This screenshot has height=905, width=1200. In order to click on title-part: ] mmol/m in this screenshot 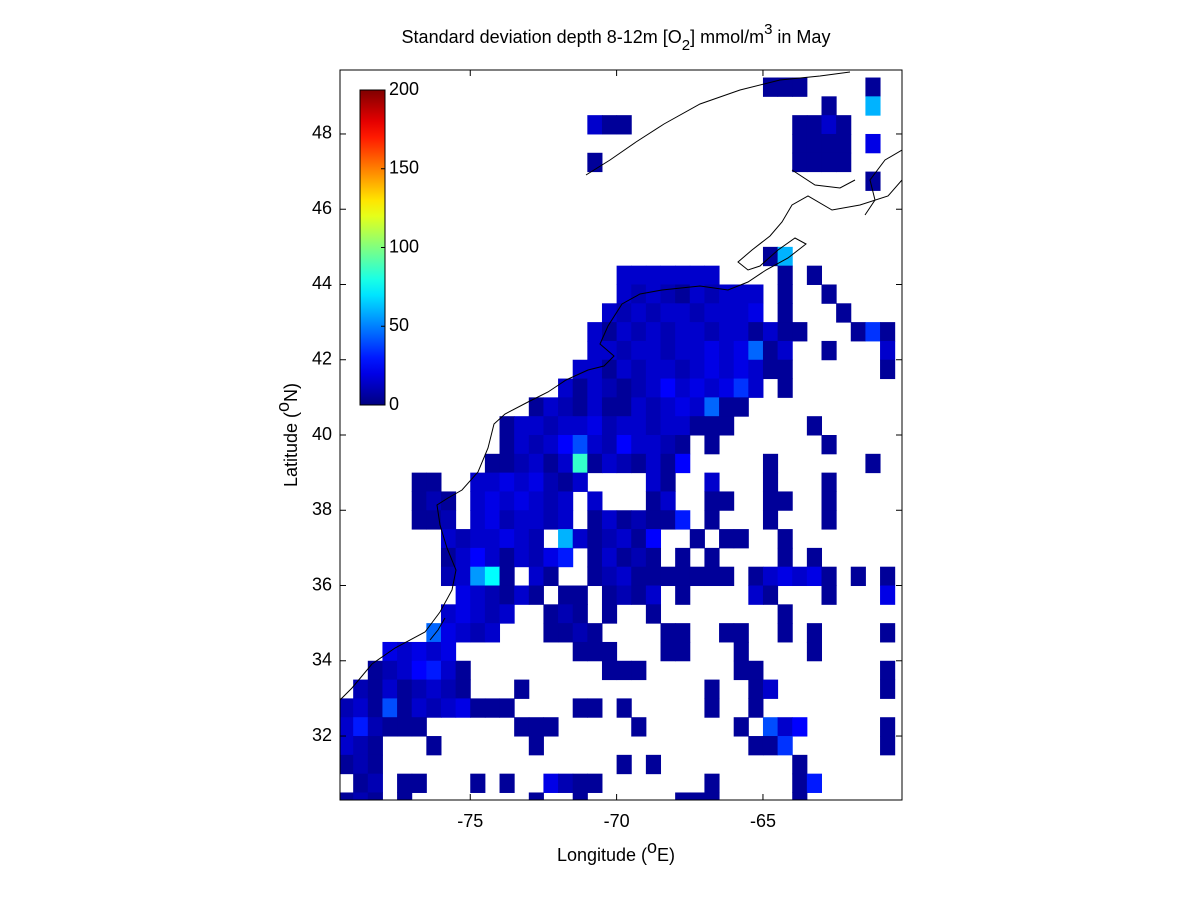, I will do `click(727, 37)`.